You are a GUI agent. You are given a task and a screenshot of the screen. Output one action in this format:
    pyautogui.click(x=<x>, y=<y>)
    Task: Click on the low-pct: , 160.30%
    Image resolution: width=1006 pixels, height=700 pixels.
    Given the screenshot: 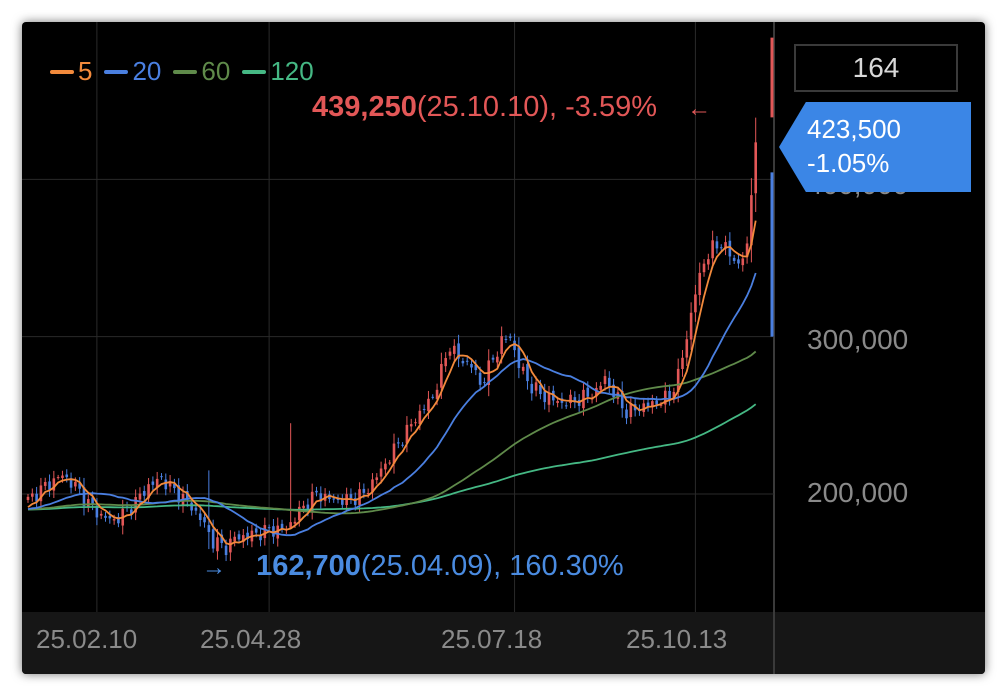 What is the action you would take?
    pyautogui.click(x=558, y=566)
    